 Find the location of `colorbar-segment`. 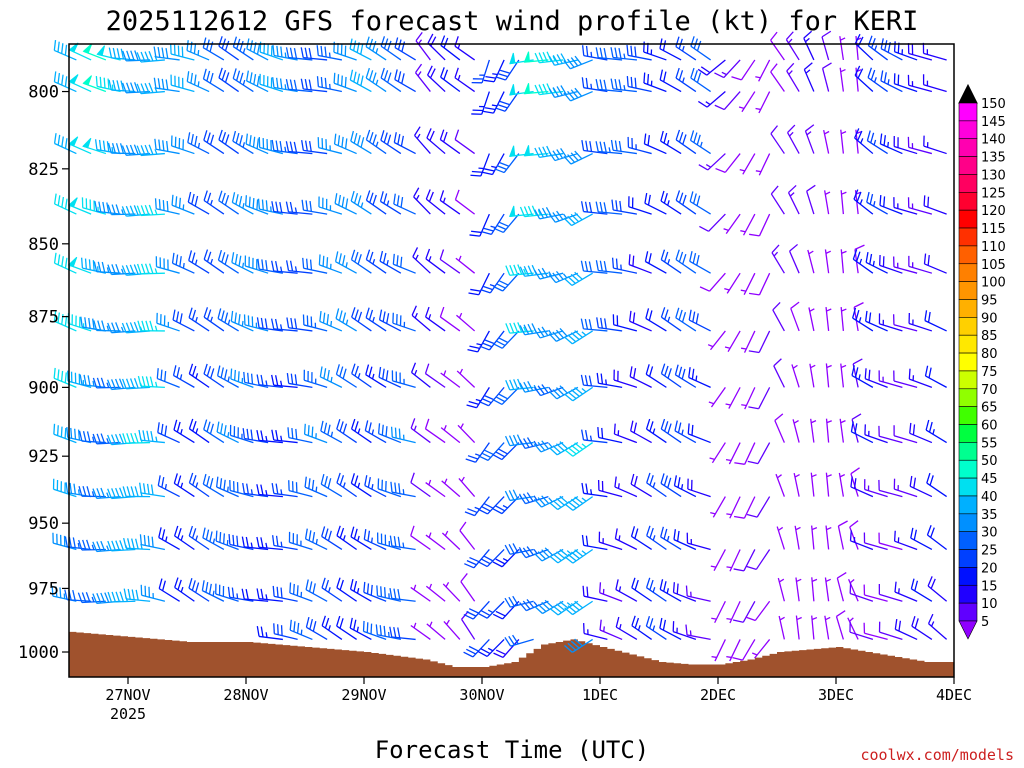

colorbar-segment is located at coordinates (968, 308).